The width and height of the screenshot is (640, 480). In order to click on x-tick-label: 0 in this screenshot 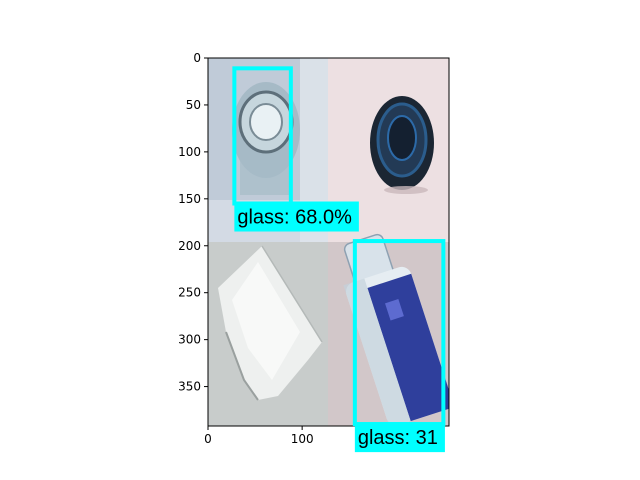, I will do `click(208, 439)`.